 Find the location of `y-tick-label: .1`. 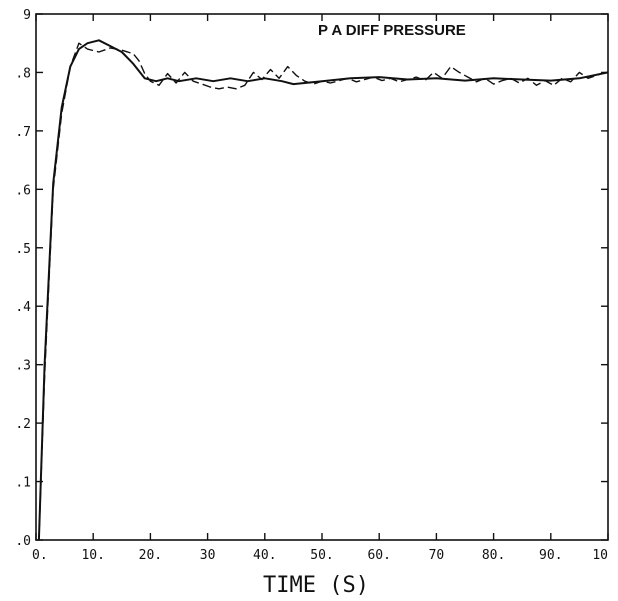

y-tick-label: .1 is located at coordinates (23, 483).